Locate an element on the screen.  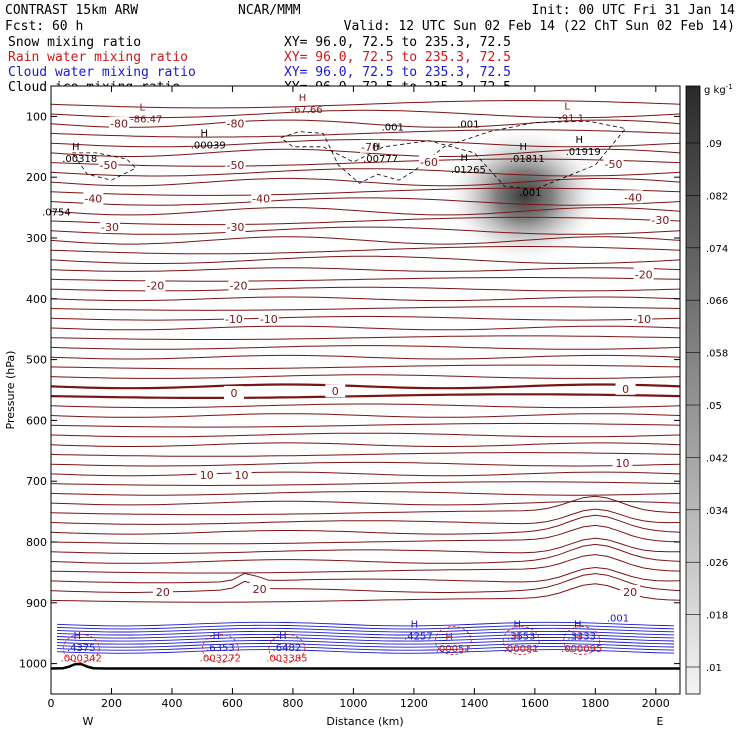
x-tick-label: 800 is located at coordinates (292, 703).